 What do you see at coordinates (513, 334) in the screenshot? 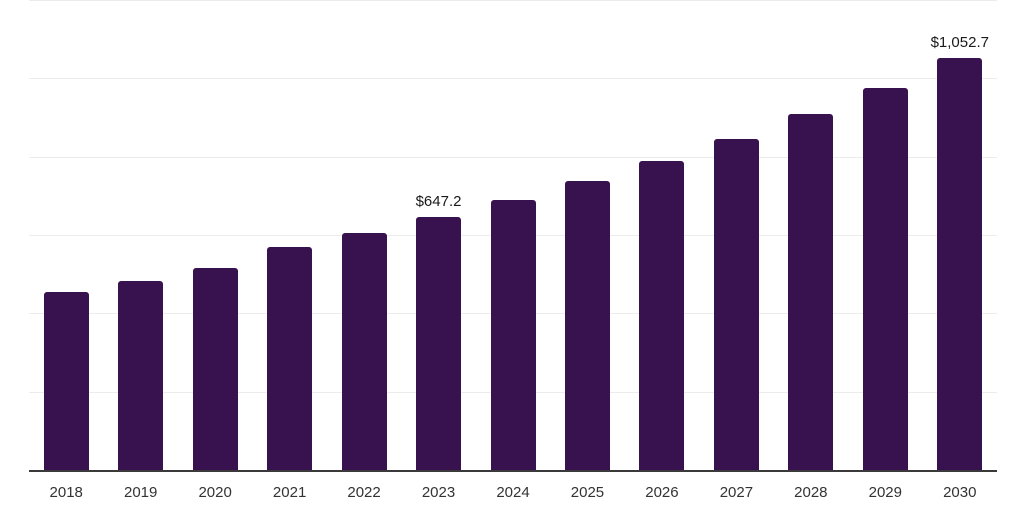
I see `bar-2024` at bounding box center [513, 334].